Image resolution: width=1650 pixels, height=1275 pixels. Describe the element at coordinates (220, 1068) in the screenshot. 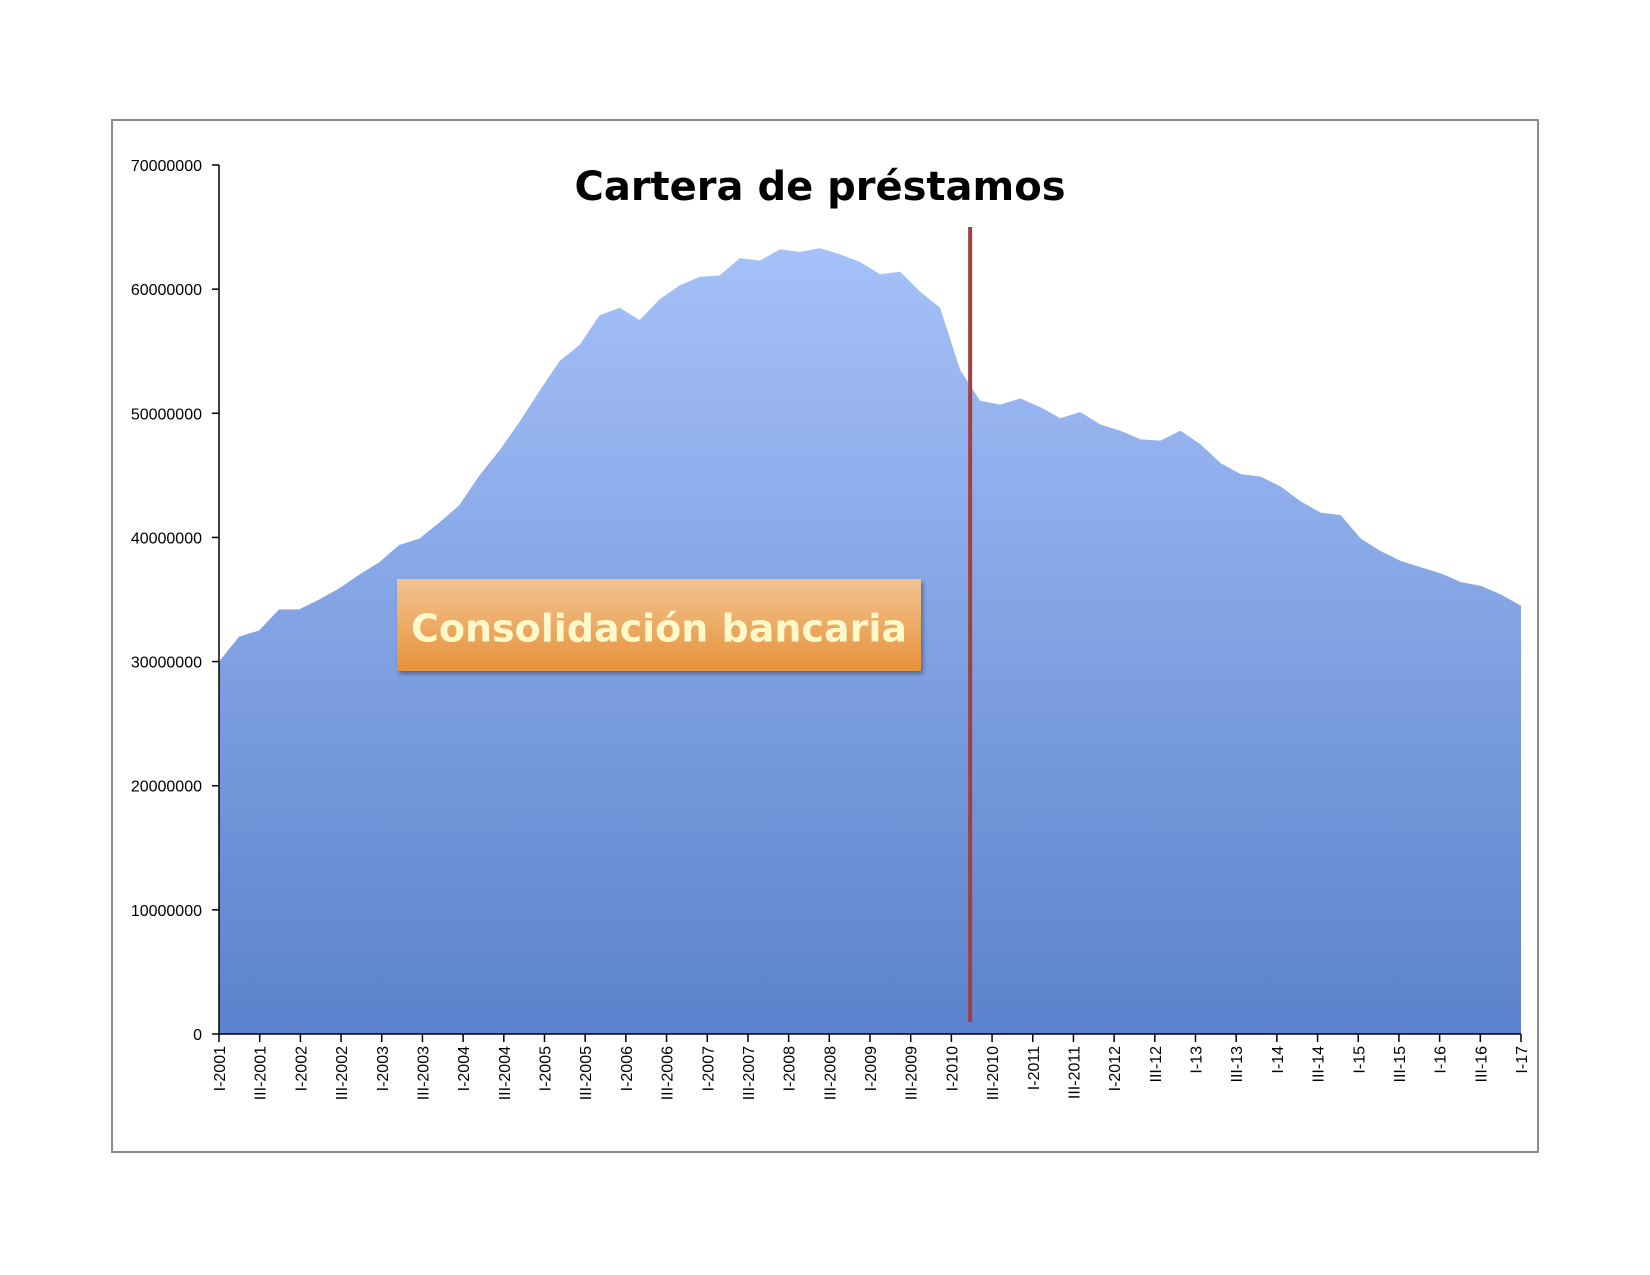

I see `x-tick-label: I-2001` at that location.